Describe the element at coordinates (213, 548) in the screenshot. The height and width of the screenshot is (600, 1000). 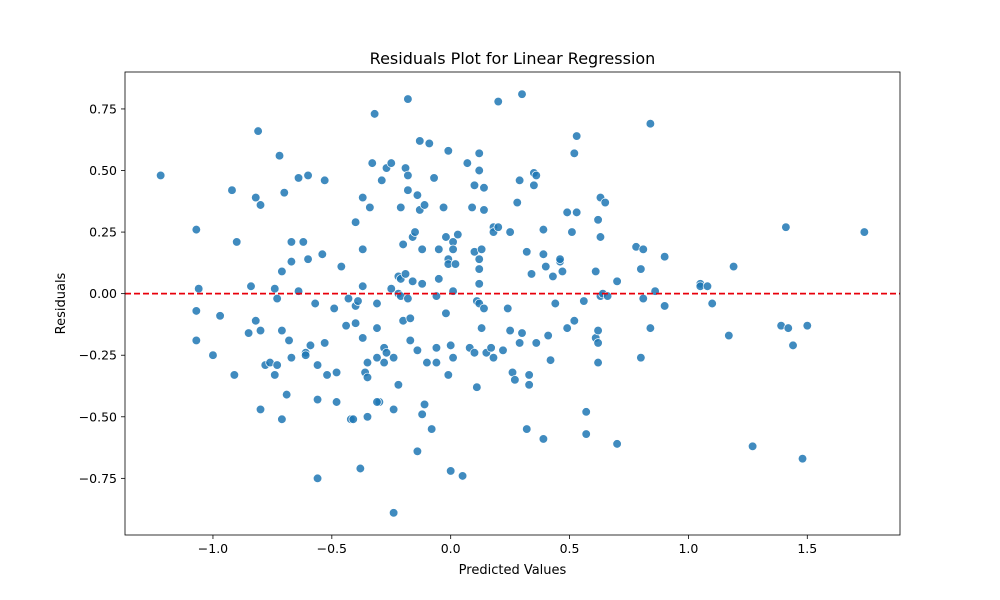
I see `x-tick-label: −1.0` at that location.